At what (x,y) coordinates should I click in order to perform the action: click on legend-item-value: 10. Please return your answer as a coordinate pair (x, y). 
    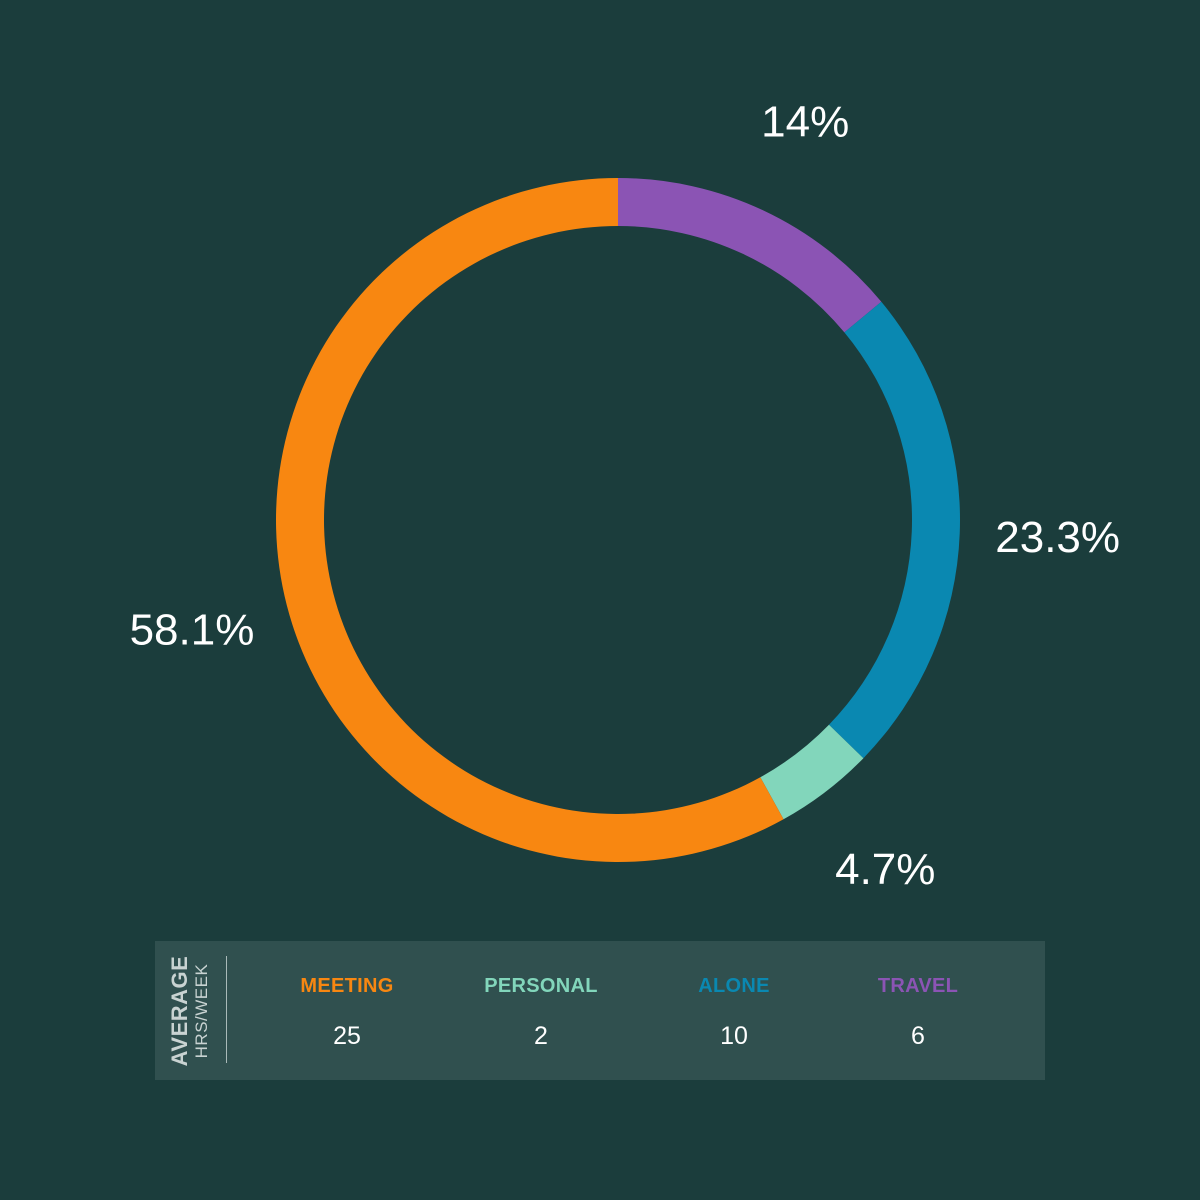
    Looking at the image, I should click on (734, 1036).